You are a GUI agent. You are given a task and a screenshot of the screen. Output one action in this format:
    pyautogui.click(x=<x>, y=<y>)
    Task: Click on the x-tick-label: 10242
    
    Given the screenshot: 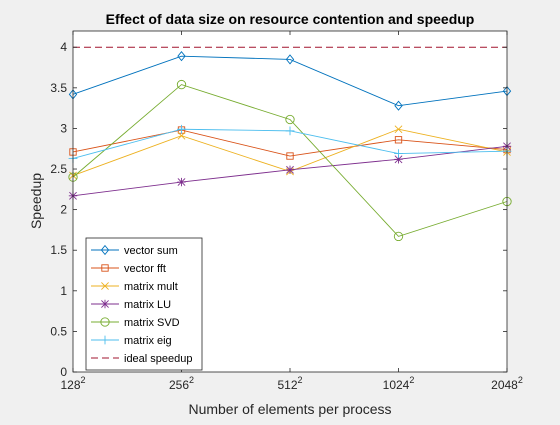 What is the action you would take?
    pyautogui.click(x=399, y=383)
    